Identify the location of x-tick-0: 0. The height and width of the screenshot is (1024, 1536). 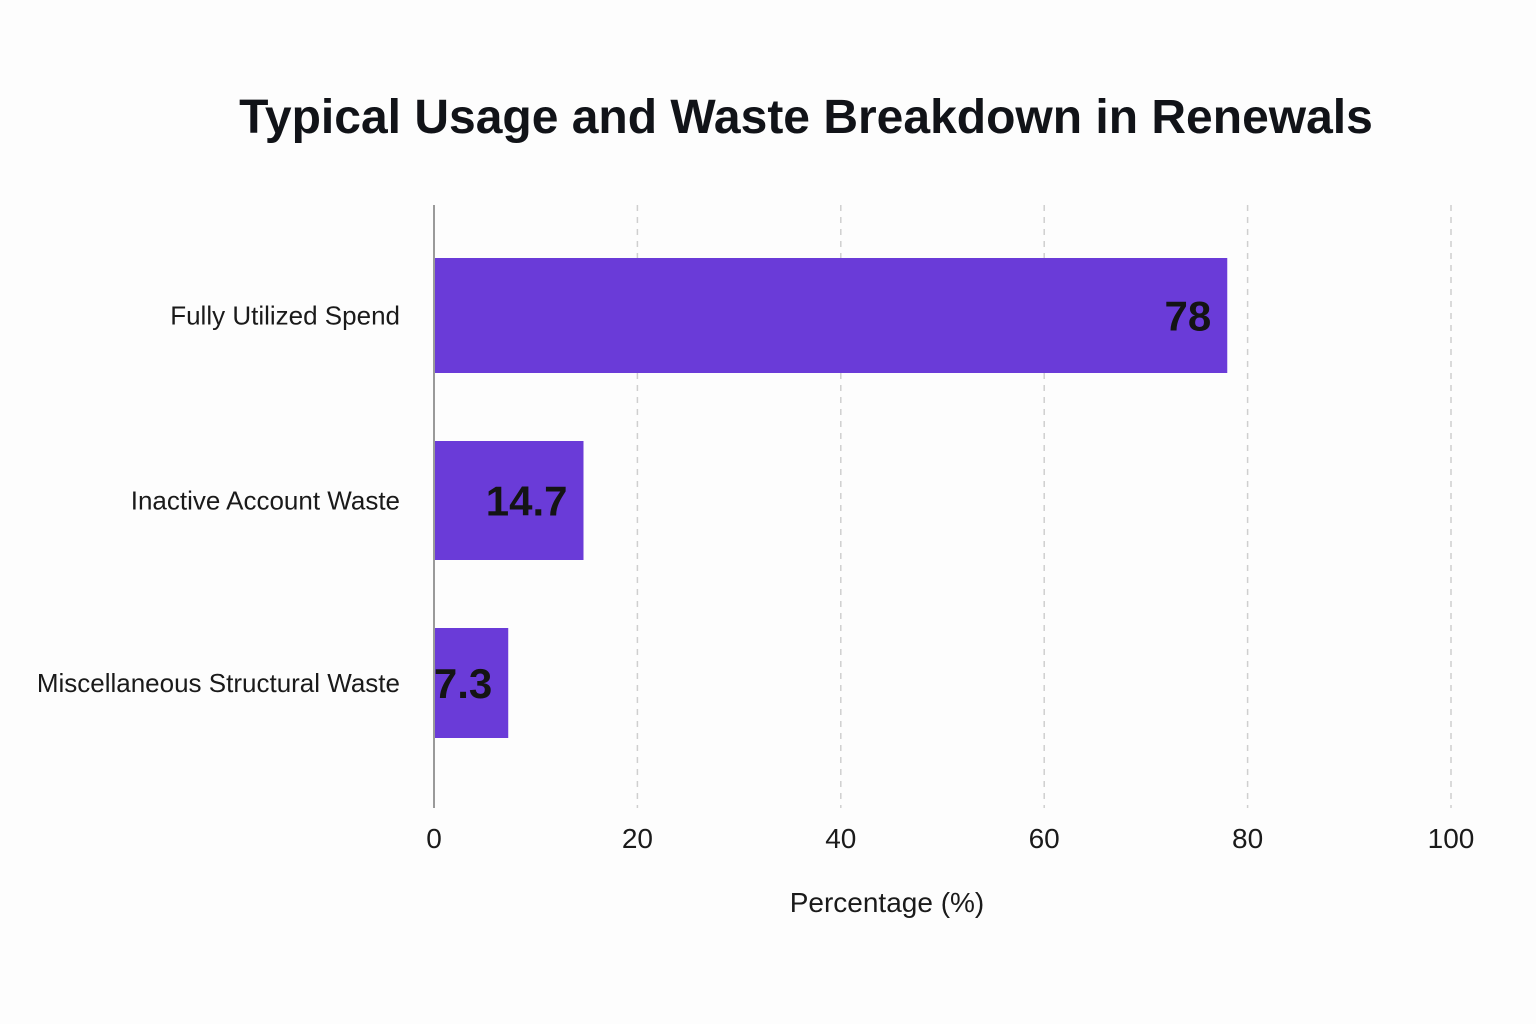
(434, 838).